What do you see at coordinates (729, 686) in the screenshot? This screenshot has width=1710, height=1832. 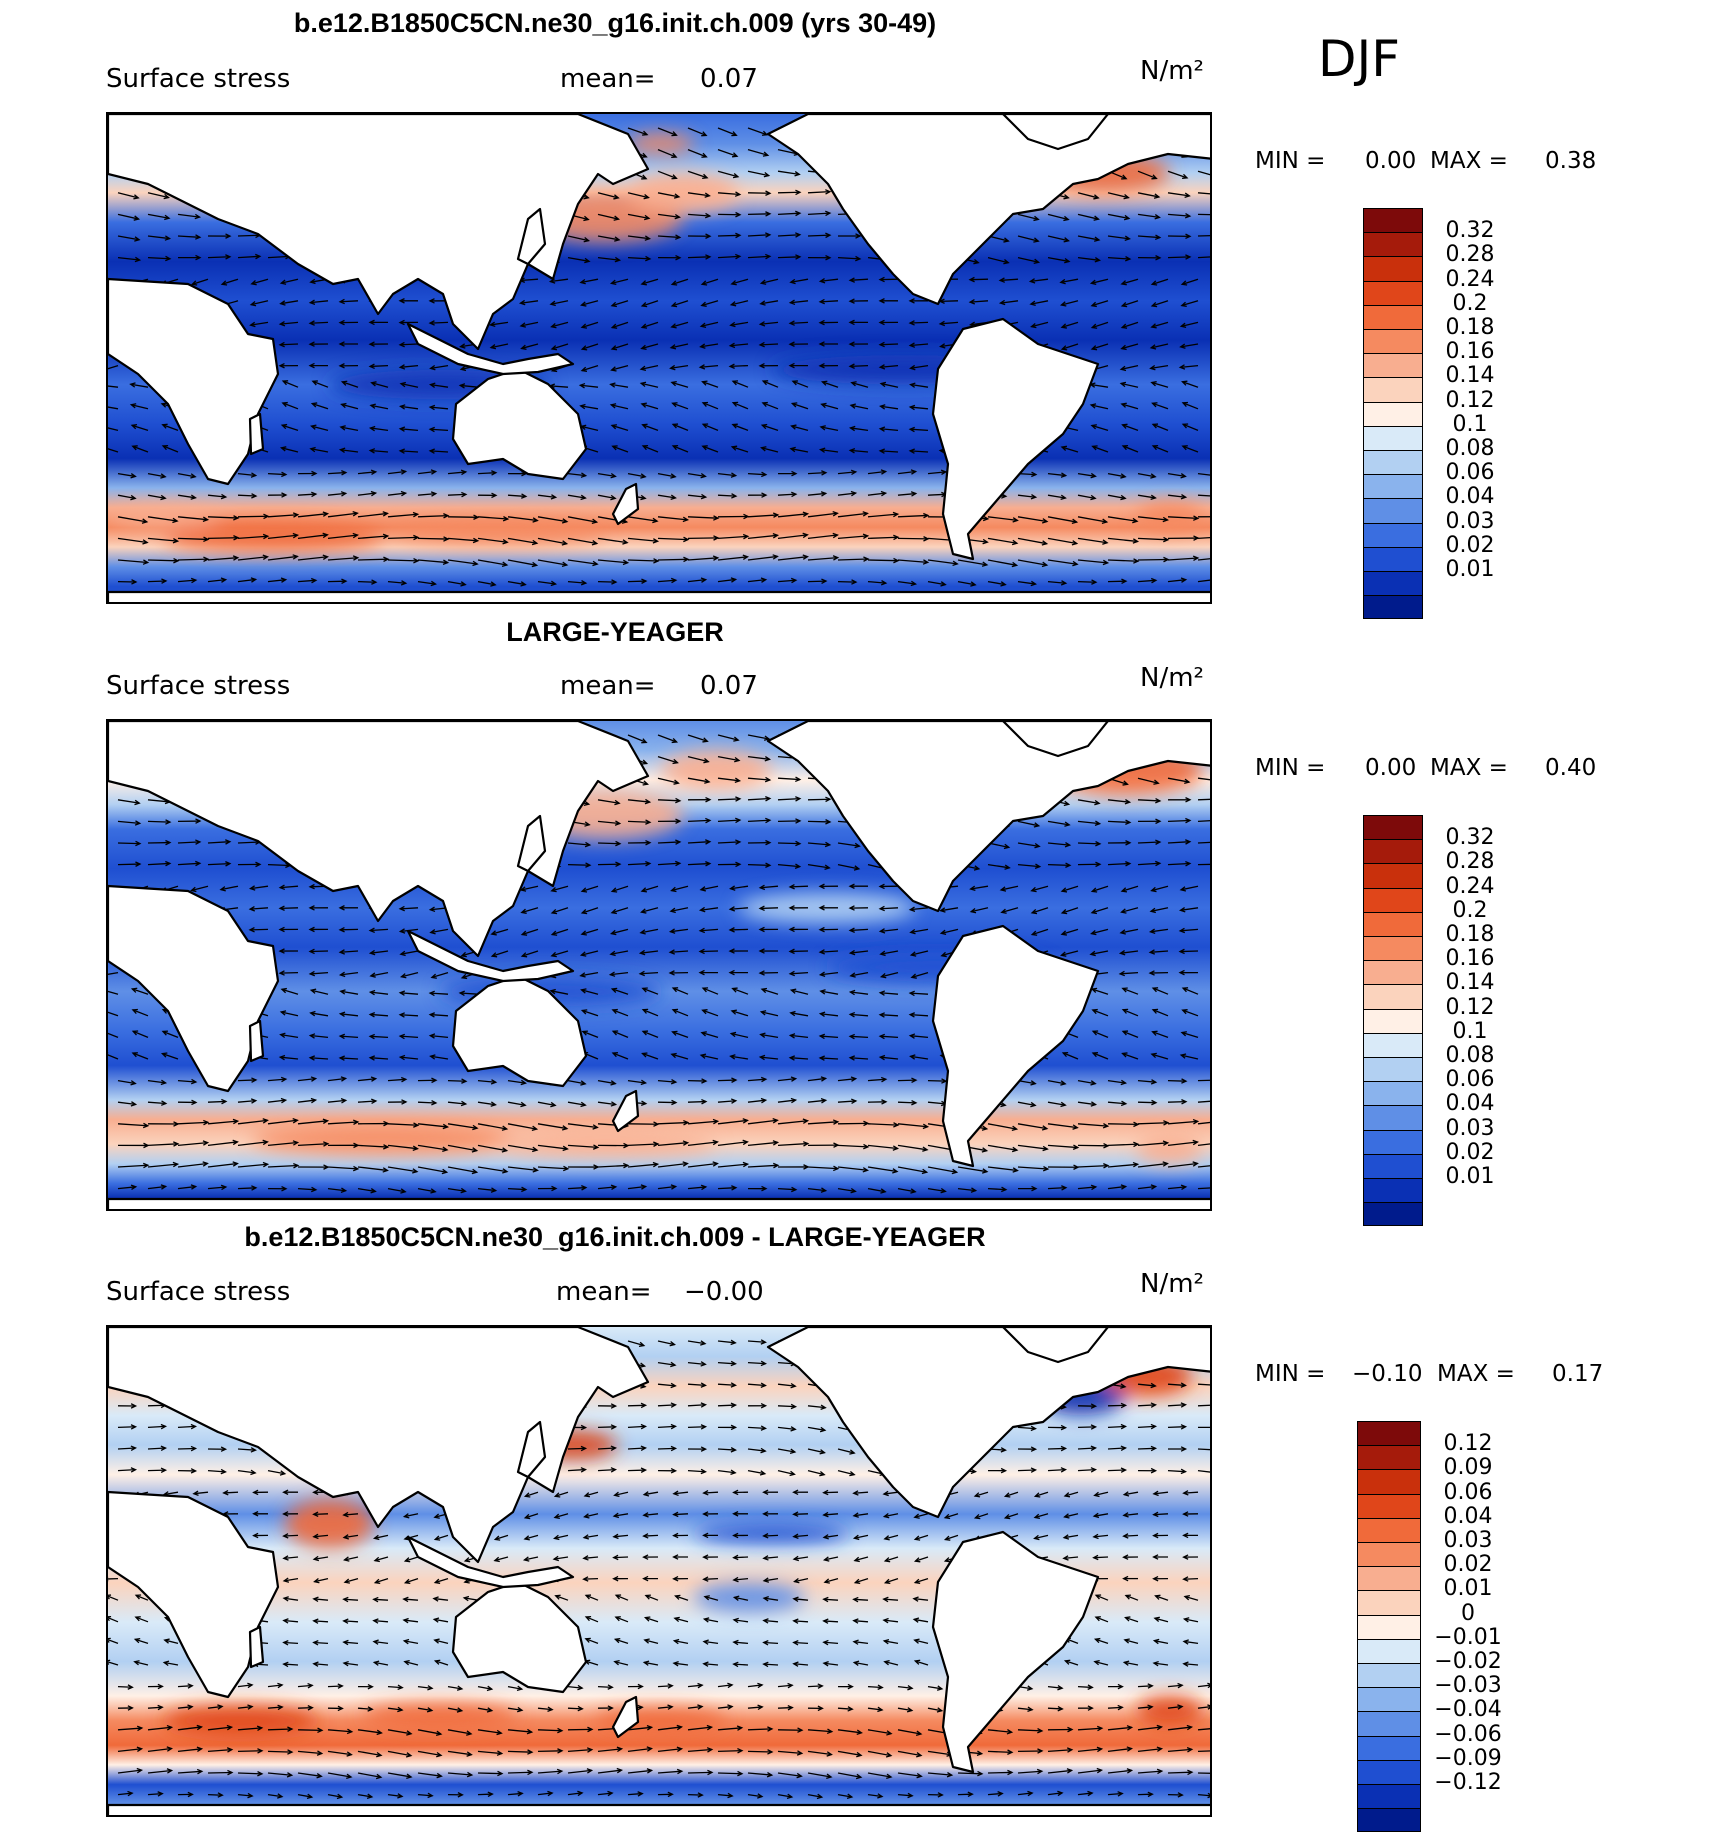 I see `panel-2-mean-value: 0.07` at bounding box center [729, 686].